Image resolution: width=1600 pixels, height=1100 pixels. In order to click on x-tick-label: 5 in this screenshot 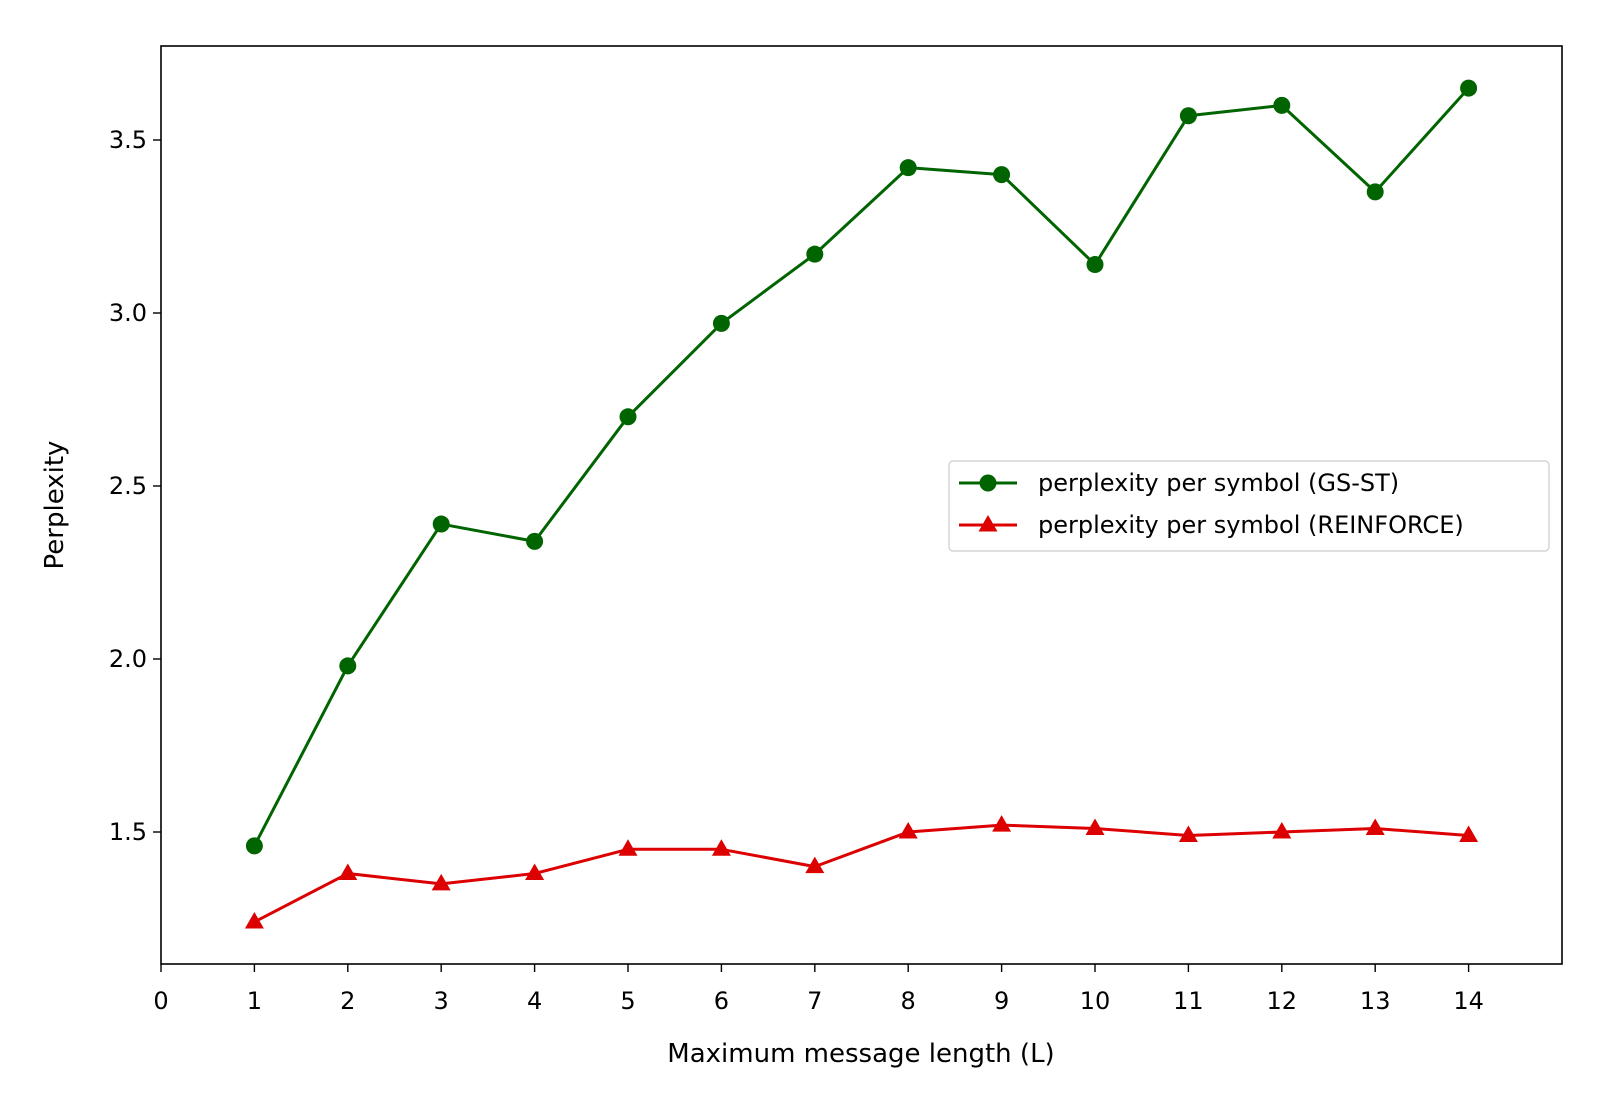, I will do `click(627, 1001)`.